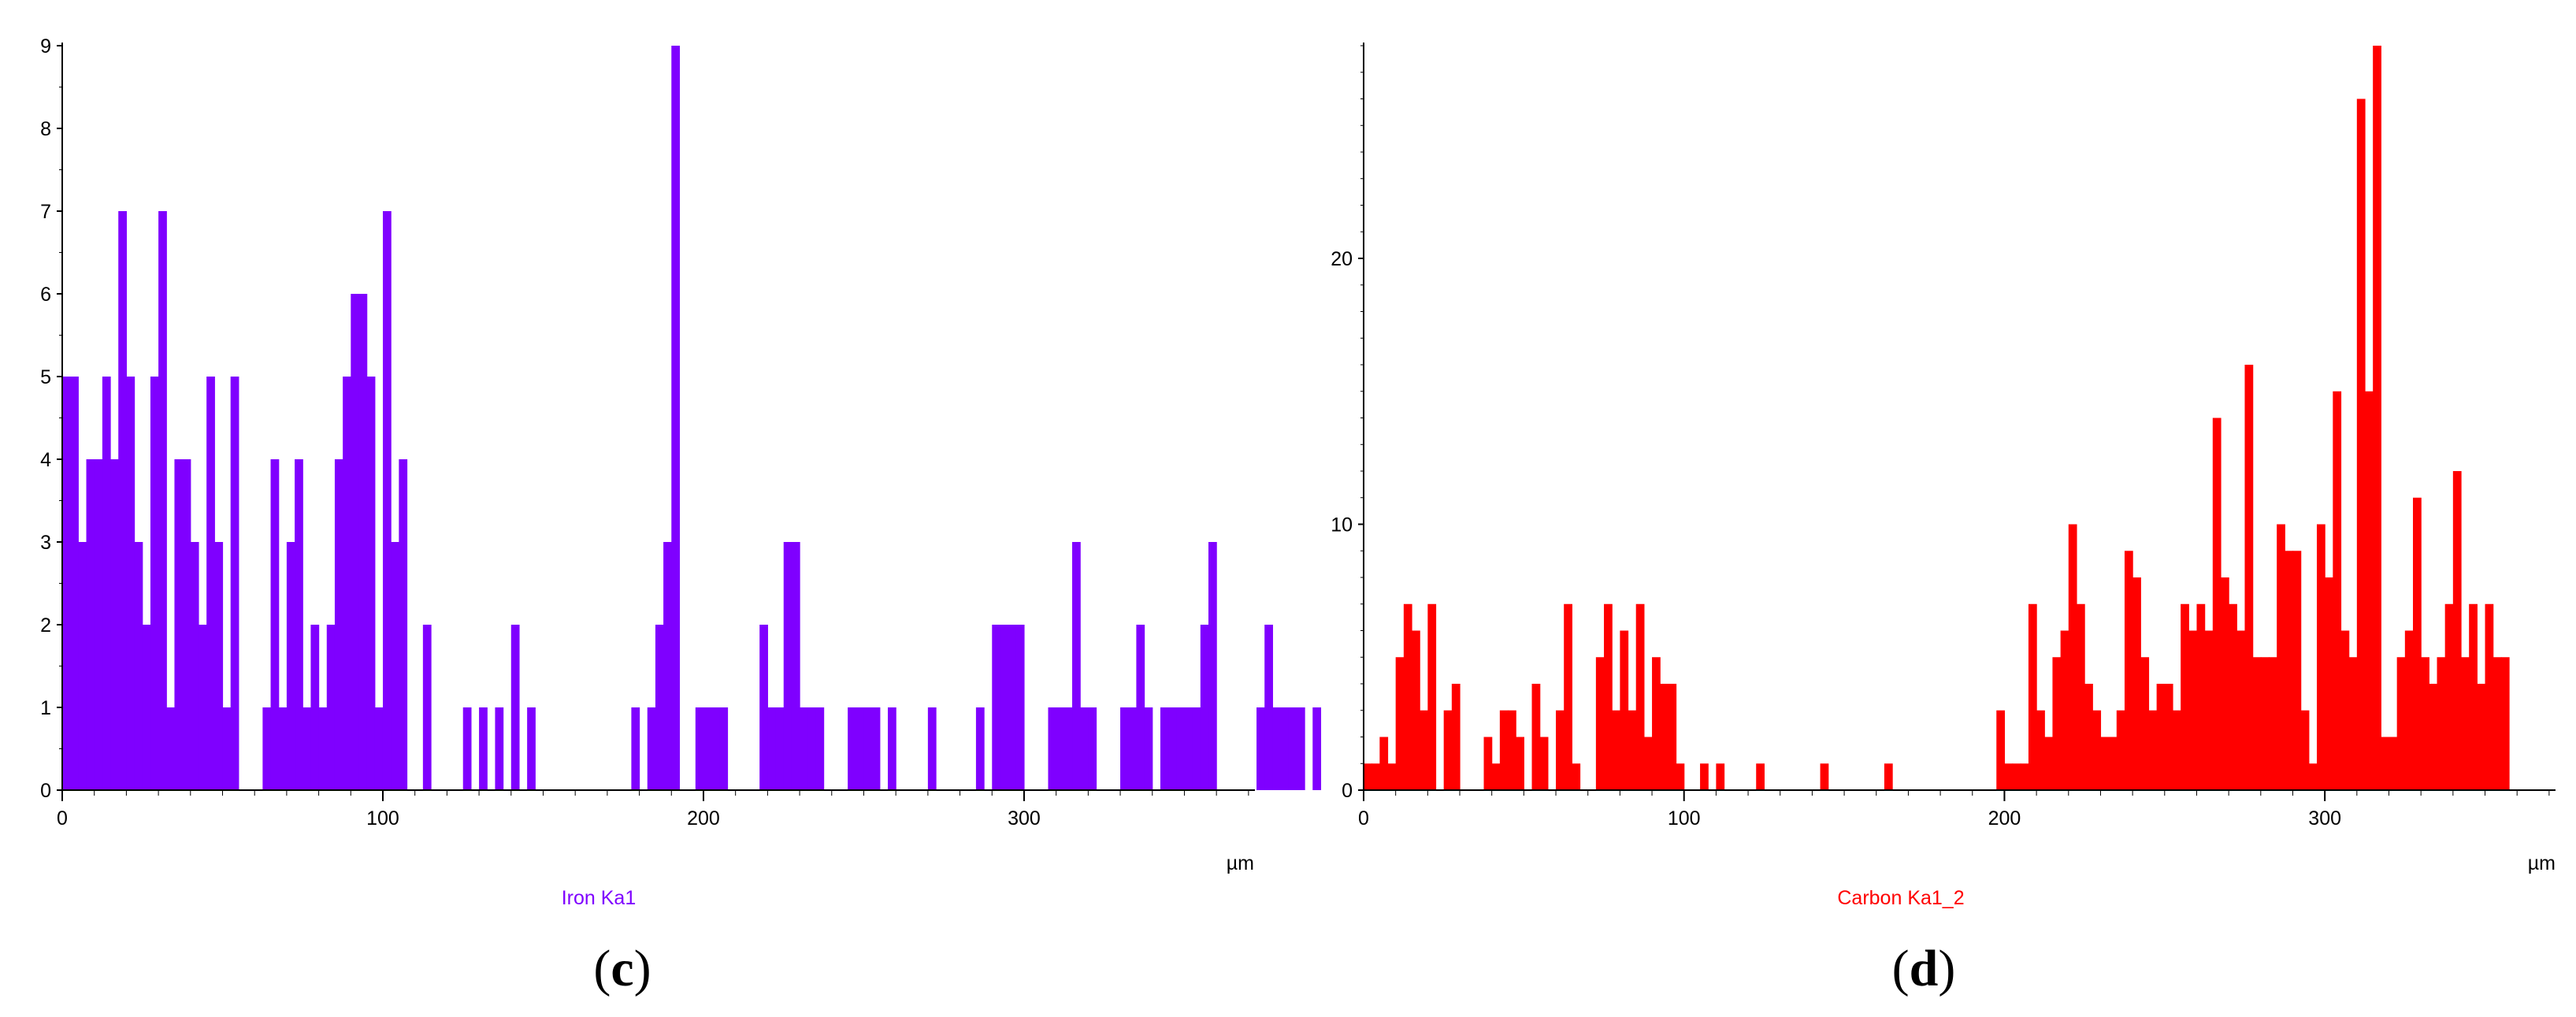 The image size is (2576, 1017). What do you see at coordinates (45, 295) in the screenshot?
I see `y-tick-label: 6` at bounding box center [45, 295].